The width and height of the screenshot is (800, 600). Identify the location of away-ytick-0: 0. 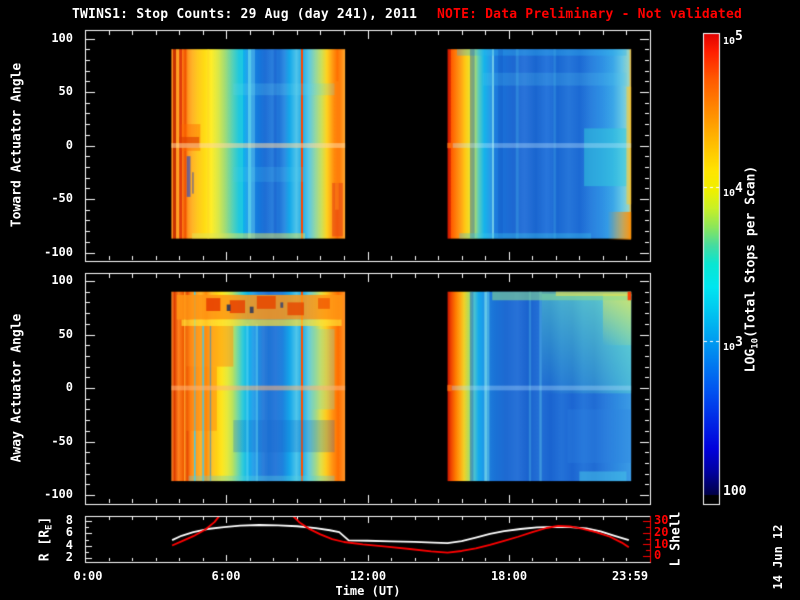
(69, 387).